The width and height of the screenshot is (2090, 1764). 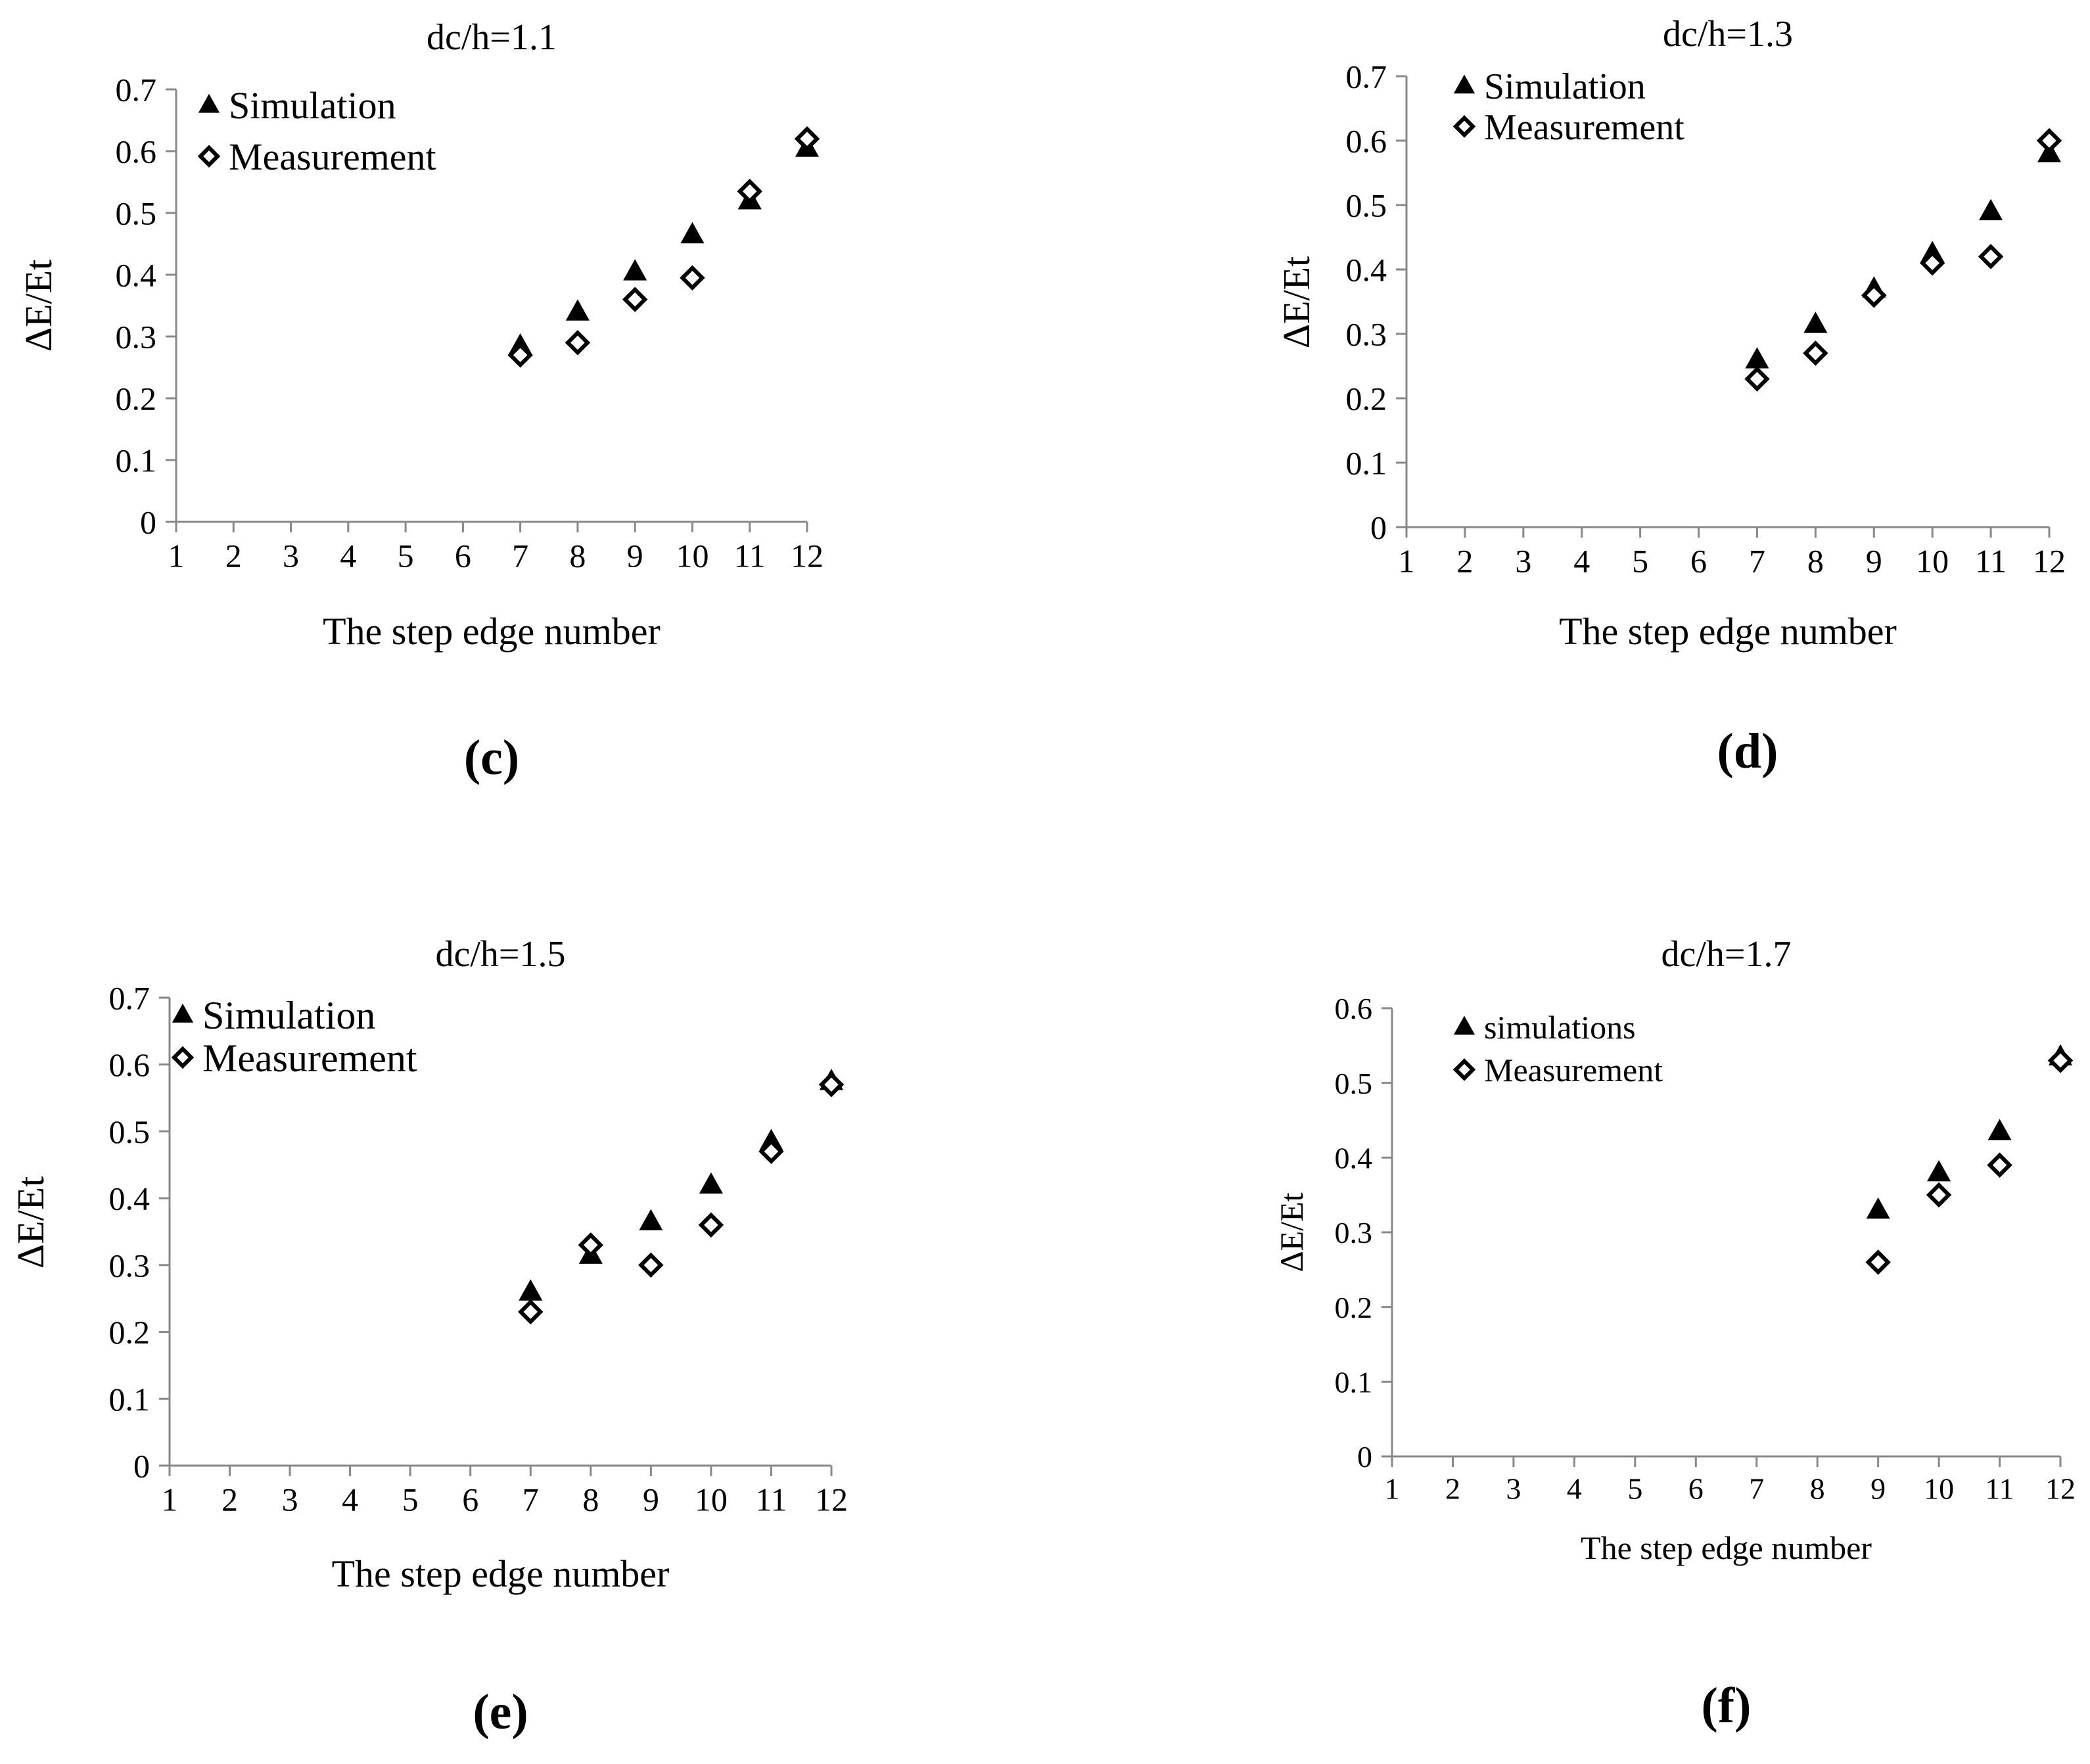 What do you see at coordinates (1747, 751) in the screenshot?
I see `panel-caption: (d)` at bounding box center [1747, 751].